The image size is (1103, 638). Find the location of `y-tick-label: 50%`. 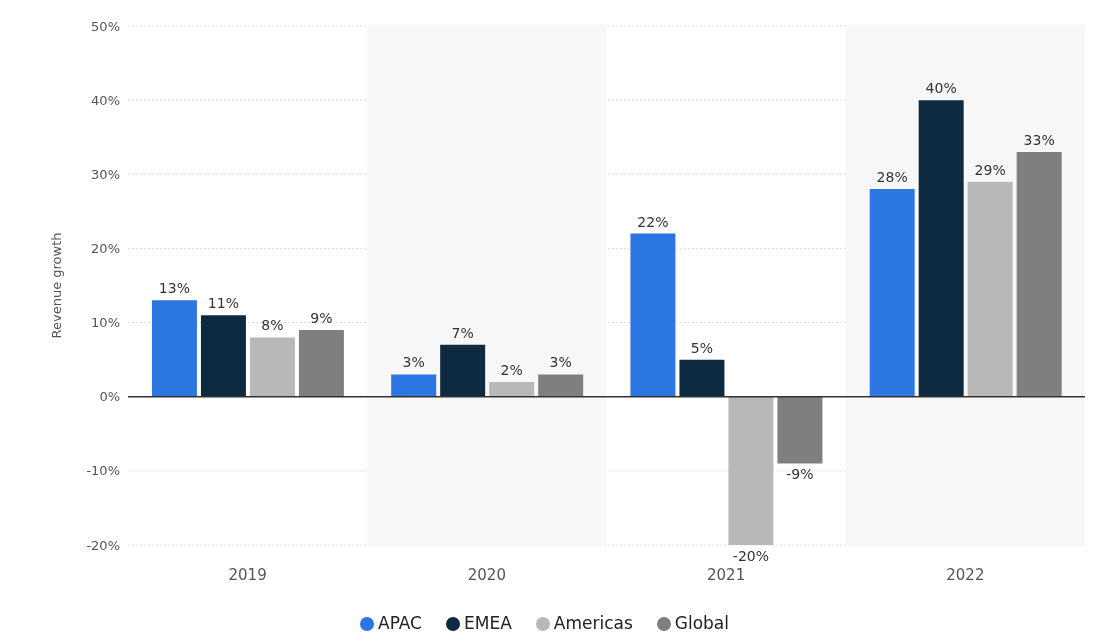

y-tick-label: 50% is located at coordinates (105, 26).